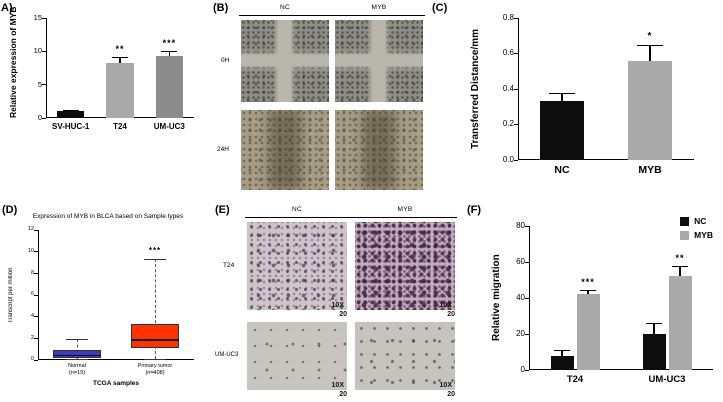  What do you see at coordinates (405, 209) in the screenshot?
I see `panel-e-column-header-myb: MYB` at bounding box center [405, 209].